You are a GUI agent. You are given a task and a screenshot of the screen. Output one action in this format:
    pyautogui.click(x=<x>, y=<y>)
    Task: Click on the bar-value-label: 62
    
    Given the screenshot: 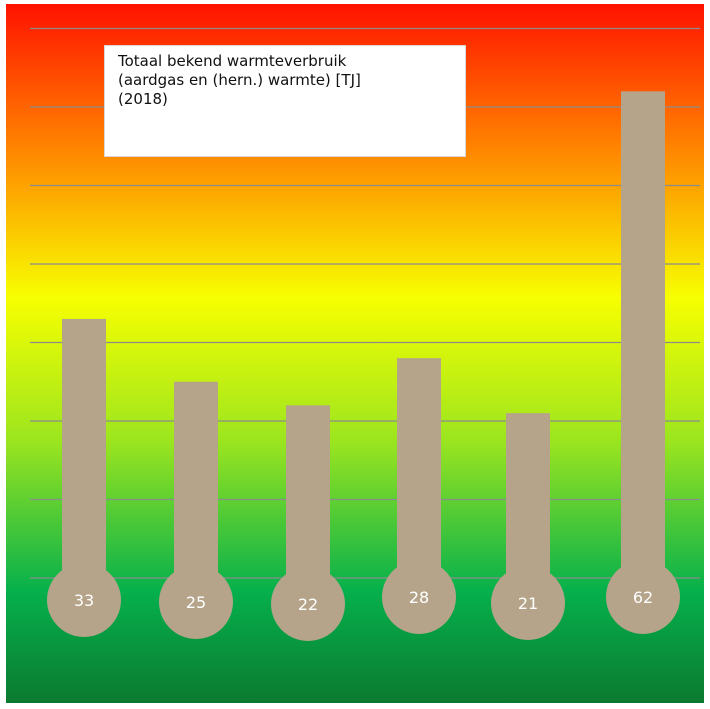 What is the action you would take?
    pyautogui.click(x=643, y=597)
    